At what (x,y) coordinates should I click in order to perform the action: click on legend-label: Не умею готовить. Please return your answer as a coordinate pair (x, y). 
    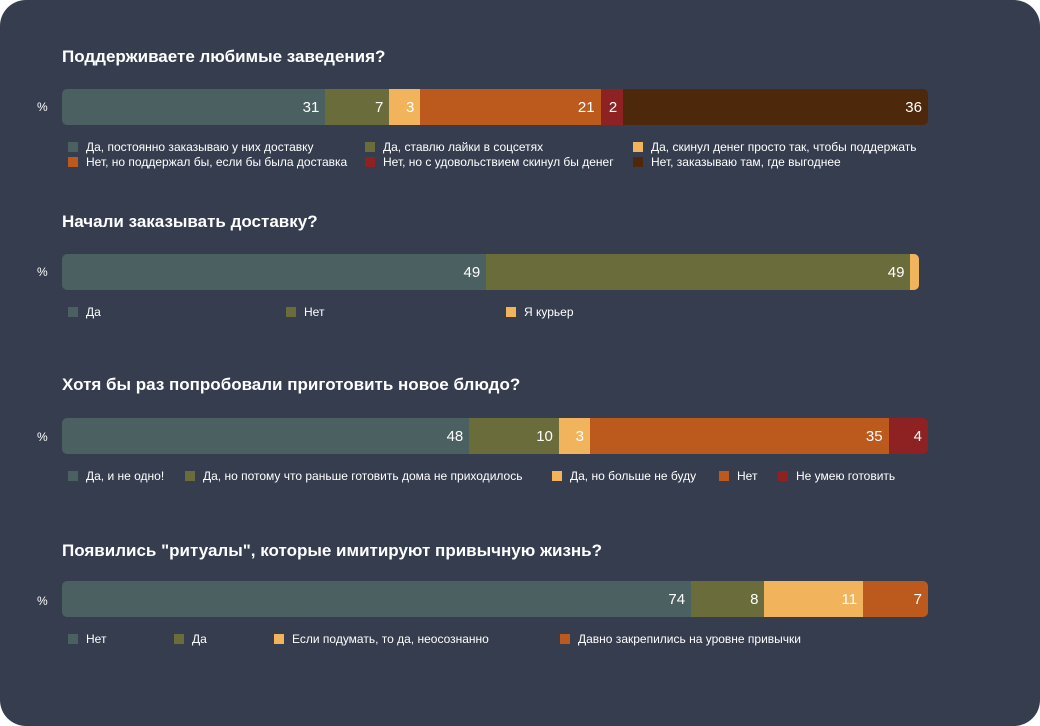
    Looking at the image, I should click on (846, 476).